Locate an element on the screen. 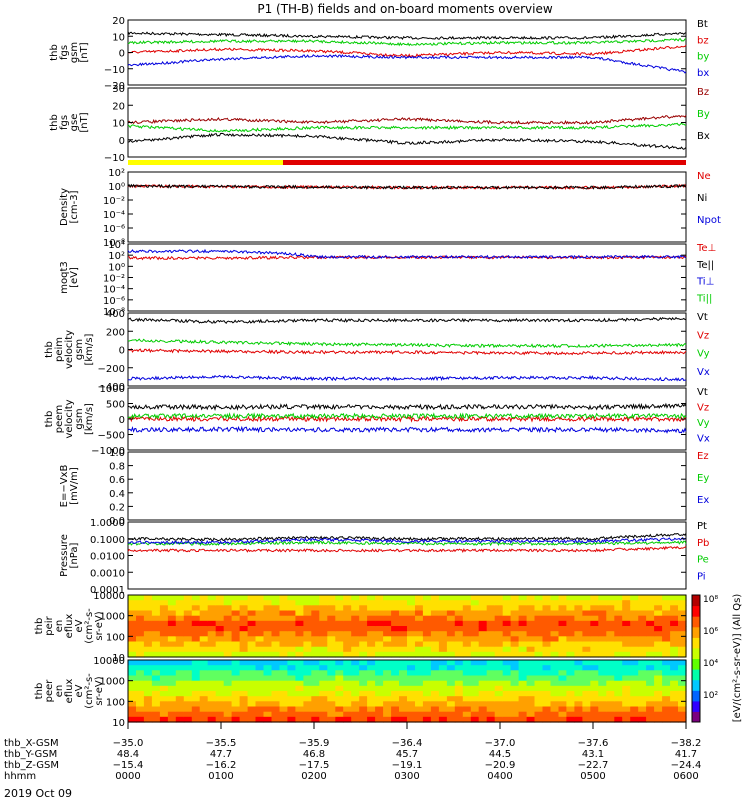 The width and height of the screenshot is (750, 800). colorbar-tick-label: 10⁸ is located at coordinates (710, 600).